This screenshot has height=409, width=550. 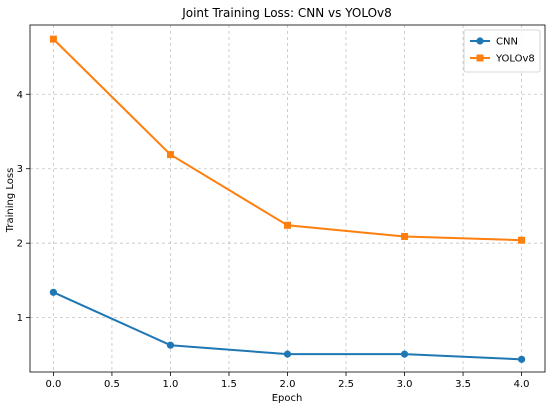 I want to click on x-tick-label: 0.0, so click(x=53, y=384).